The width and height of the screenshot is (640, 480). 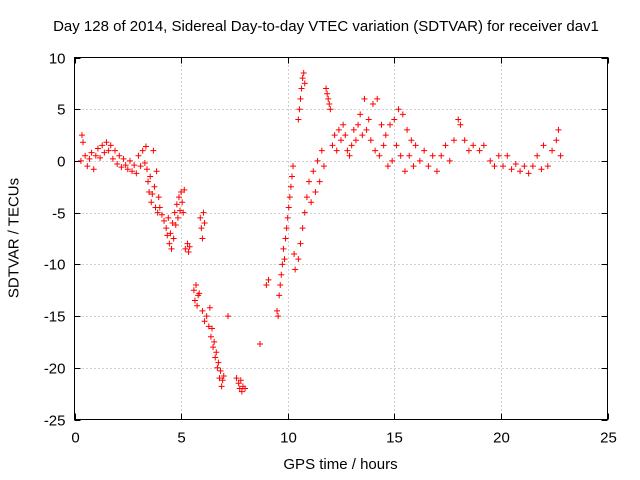 I want to click on y-tick-label: -20, so click(x=55, y=369).